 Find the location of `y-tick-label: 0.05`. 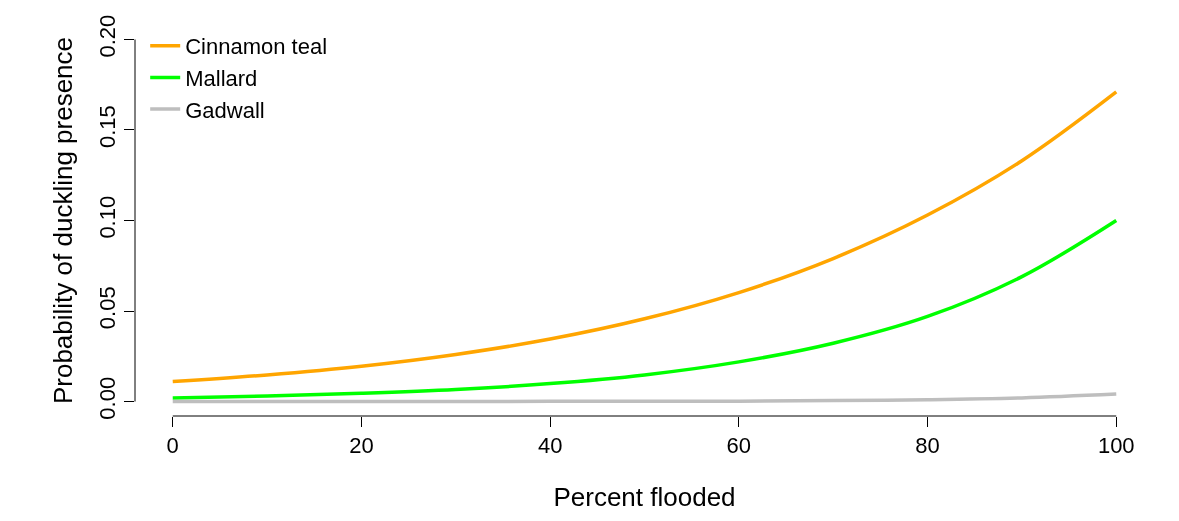

y-tick-label: 0.05 is located at coordinates (108, 308).